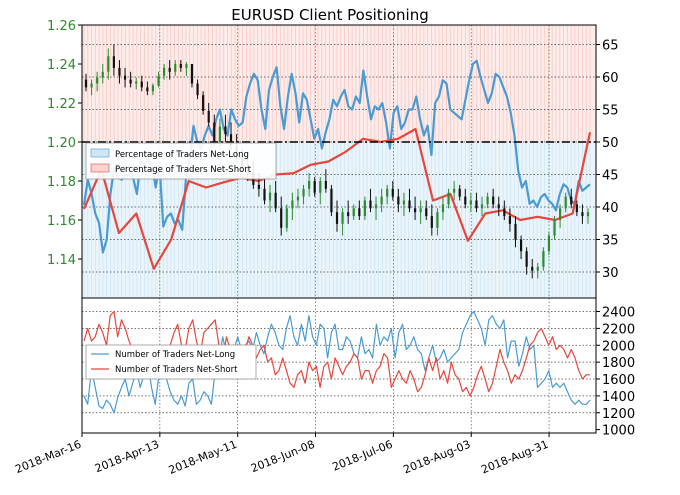 This screenshot has width=680, height=495. Describe the element at coordinates (61, 182) in the screenshot. I see `price-tick-label: 1.18` at that location.